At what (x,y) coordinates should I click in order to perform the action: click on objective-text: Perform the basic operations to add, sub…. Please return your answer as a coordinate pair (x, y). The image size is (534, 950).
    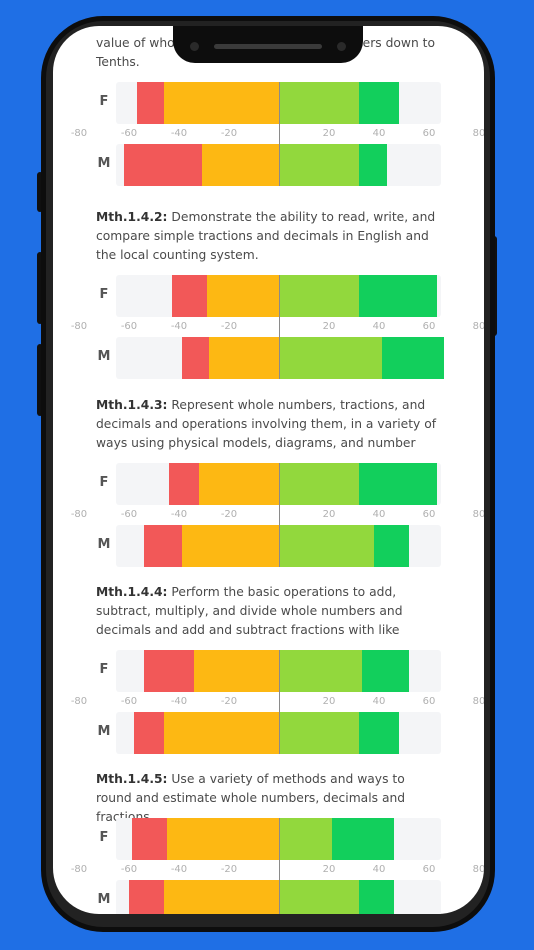
    Looking at the image, I should click on (249, 611).